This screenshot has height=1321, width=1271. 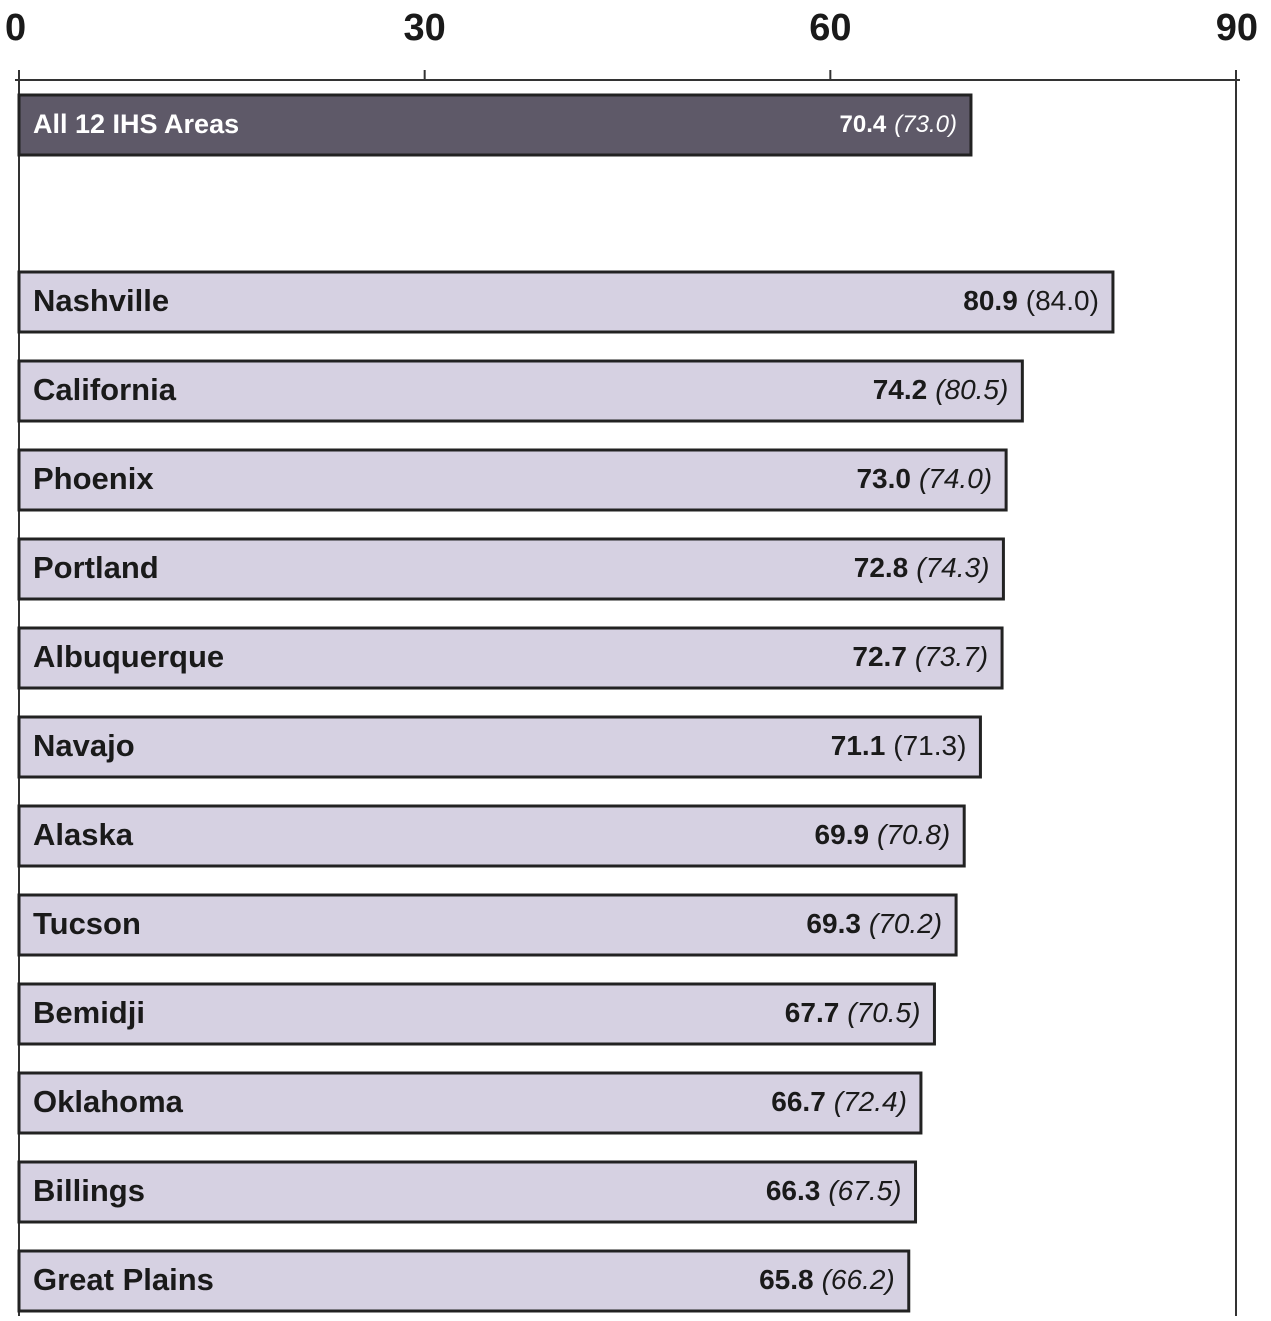 I want to click on value-label: 66.7 (72.4), so click(x=839, y=1101).